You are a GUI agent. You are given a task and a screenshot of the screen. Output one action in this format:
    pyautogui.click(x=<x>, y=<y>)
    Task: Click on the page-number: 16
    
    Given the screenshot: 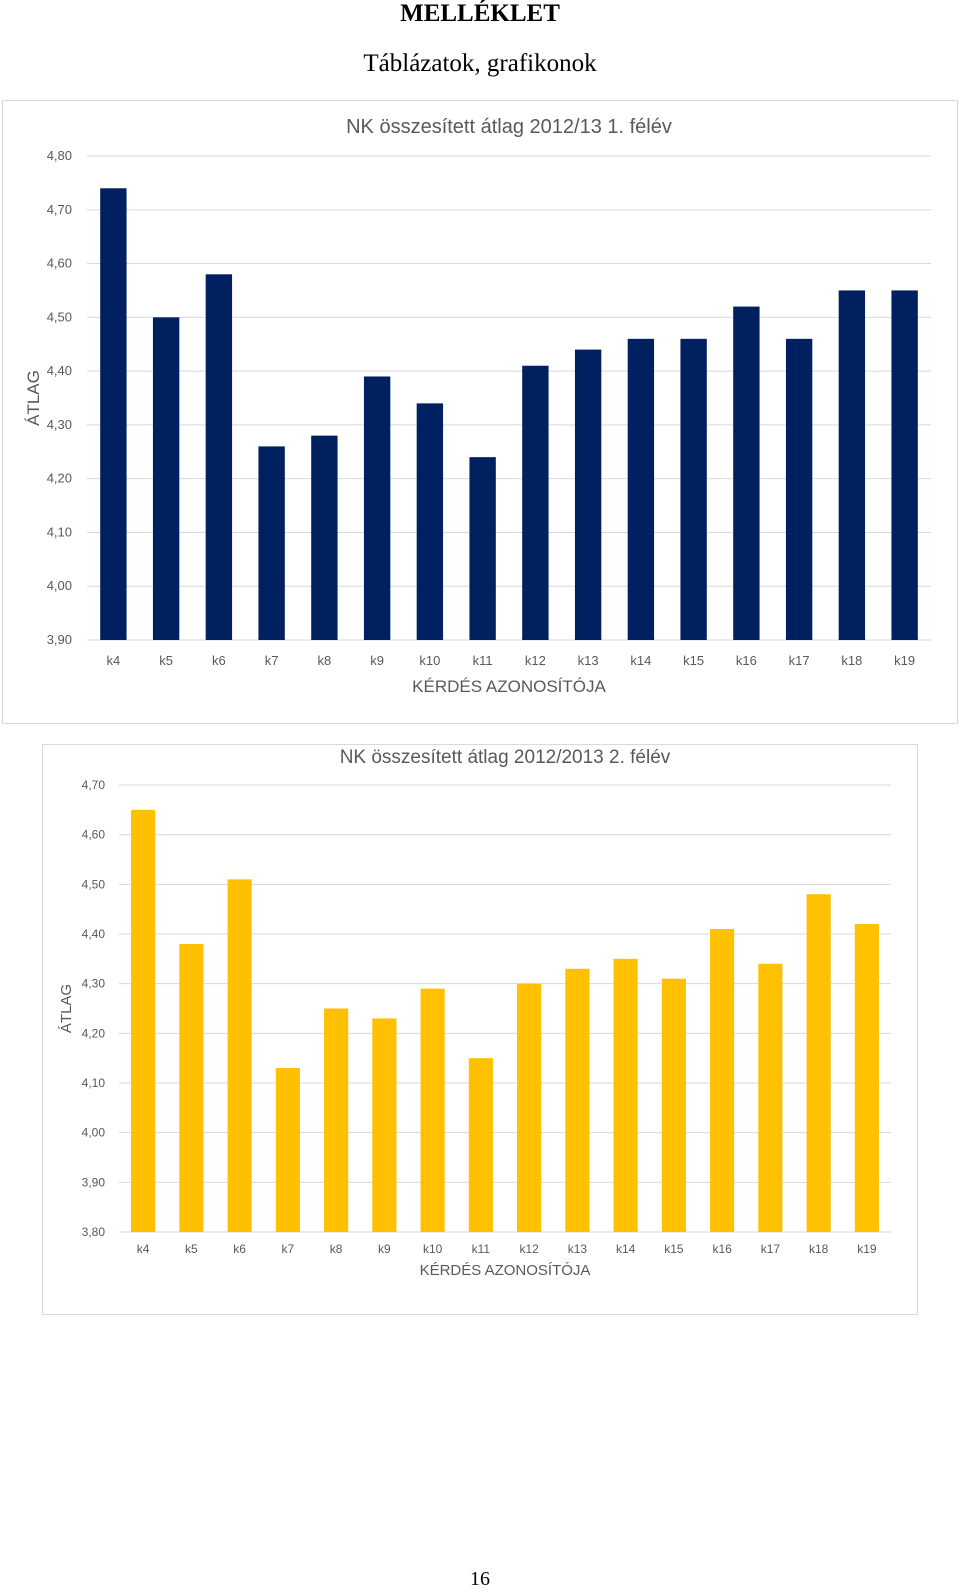 What is the action you would take?
    pyautogui.click(x=480, y=1579)
    